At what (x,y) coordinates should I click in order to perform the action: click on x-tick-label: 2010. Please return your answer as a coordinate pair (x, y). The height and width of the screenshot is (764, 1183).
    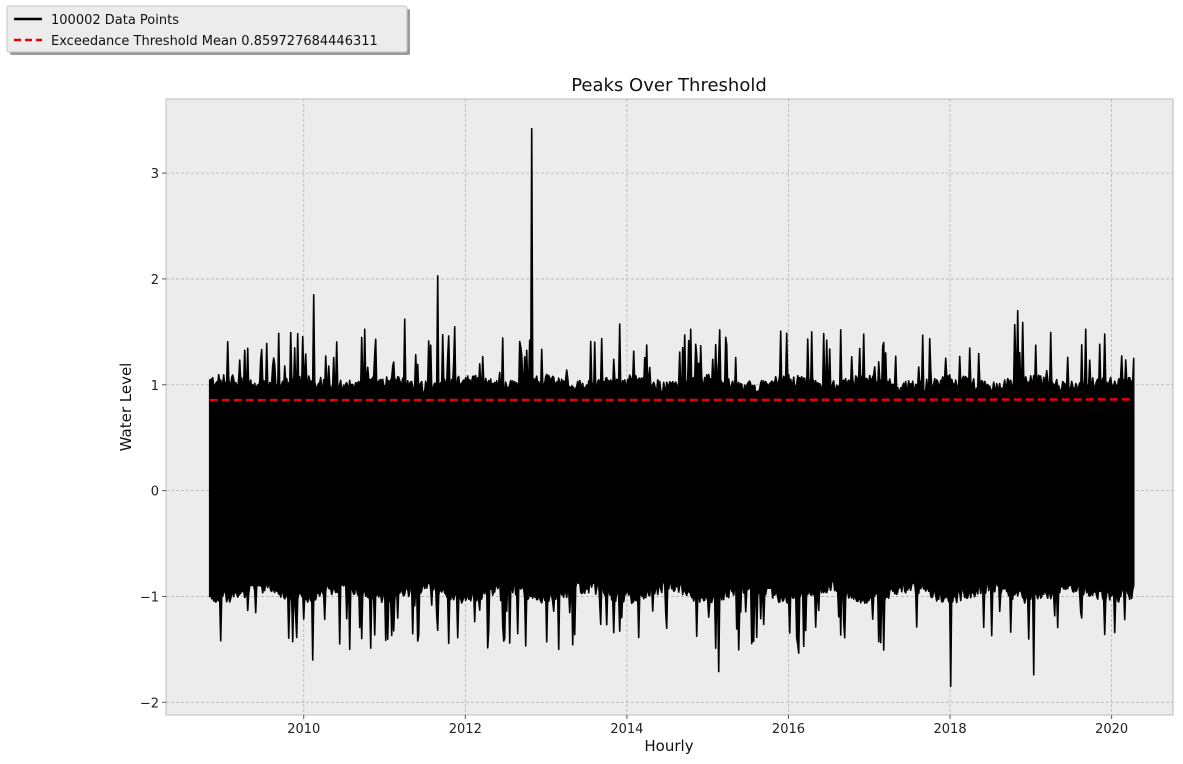
    Looking at the image, I should click on (303, 729).